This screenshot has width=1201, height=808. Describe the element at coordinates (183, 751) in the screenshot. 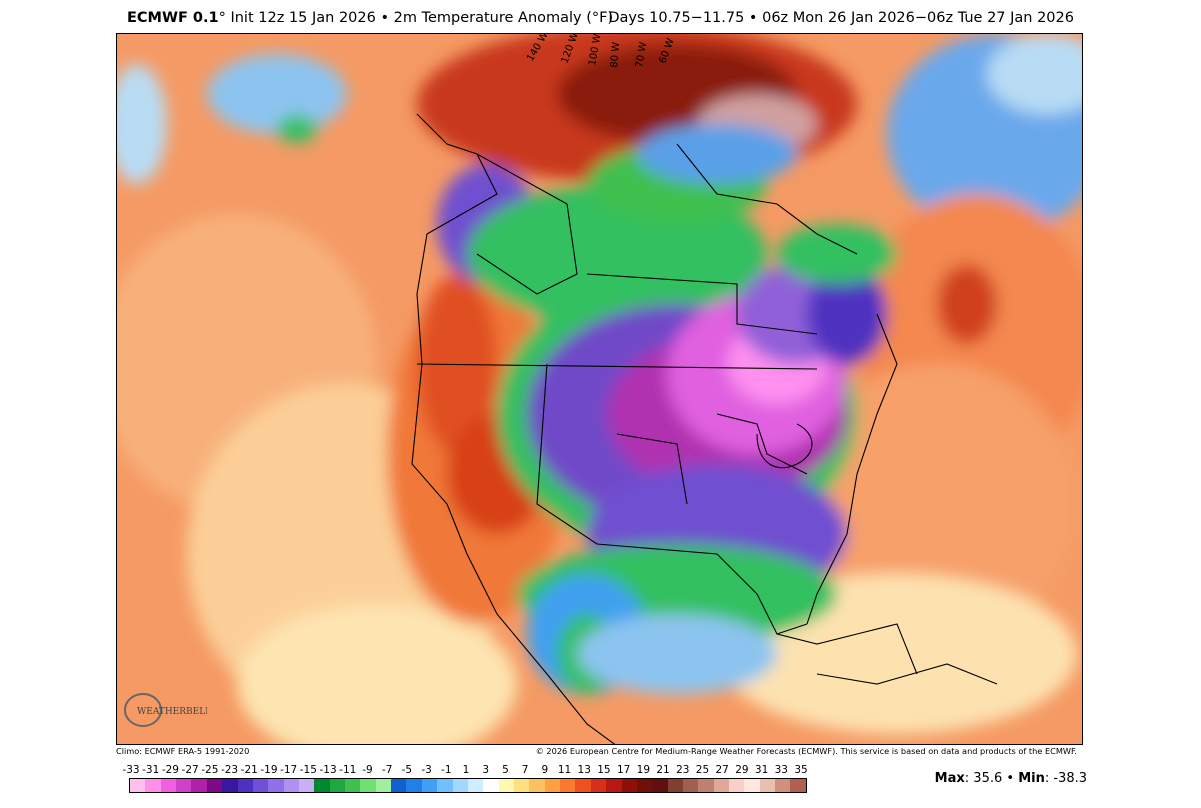

I see `climo-note: Climo: ECMWF ERA-5 1991-2020` at that location.